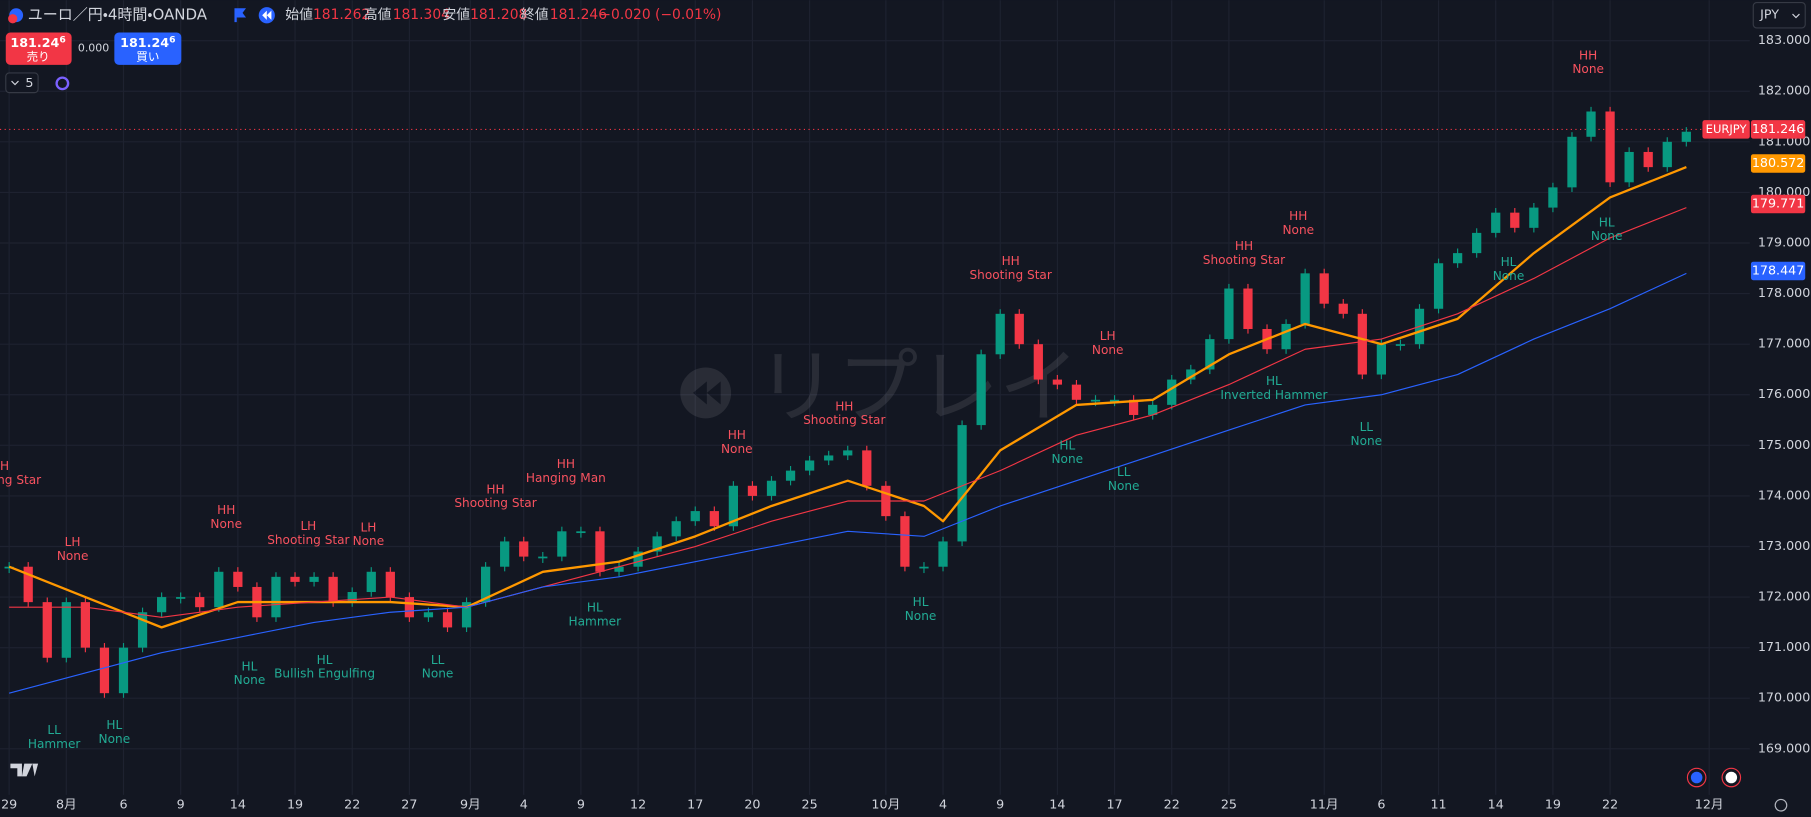 Image resolution: width=1811 pixels, height=817 pixels. Describe the element at coordinates (535, 15) in the screenshot. I see `ohlc-label: 終値` at that location.